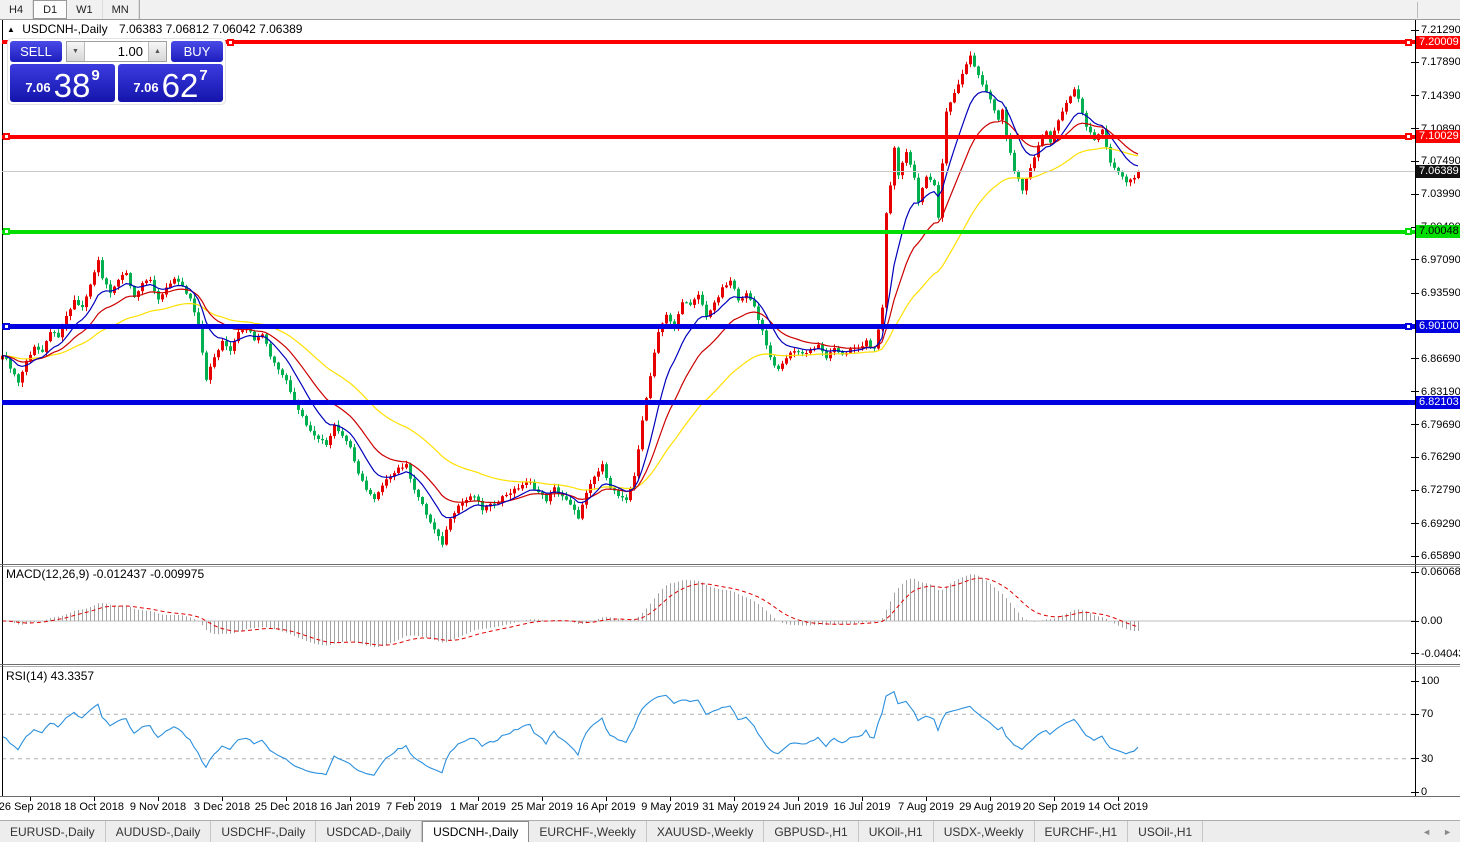  Describe the element at coordinates (984, 831) in the screenshot. I see `tab-usdx-weekly: USDX-,Weekly` at that location.